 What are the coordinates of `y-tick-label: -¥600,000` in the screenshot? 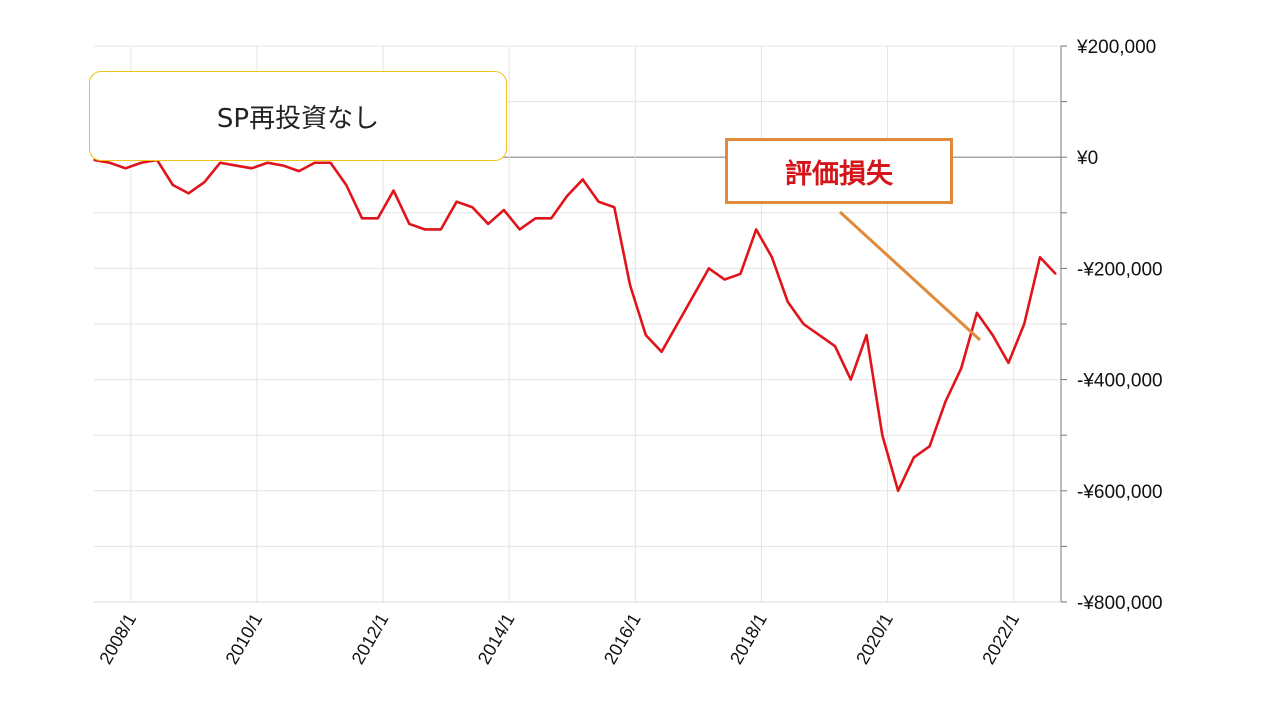 It's located at (1120, 492).